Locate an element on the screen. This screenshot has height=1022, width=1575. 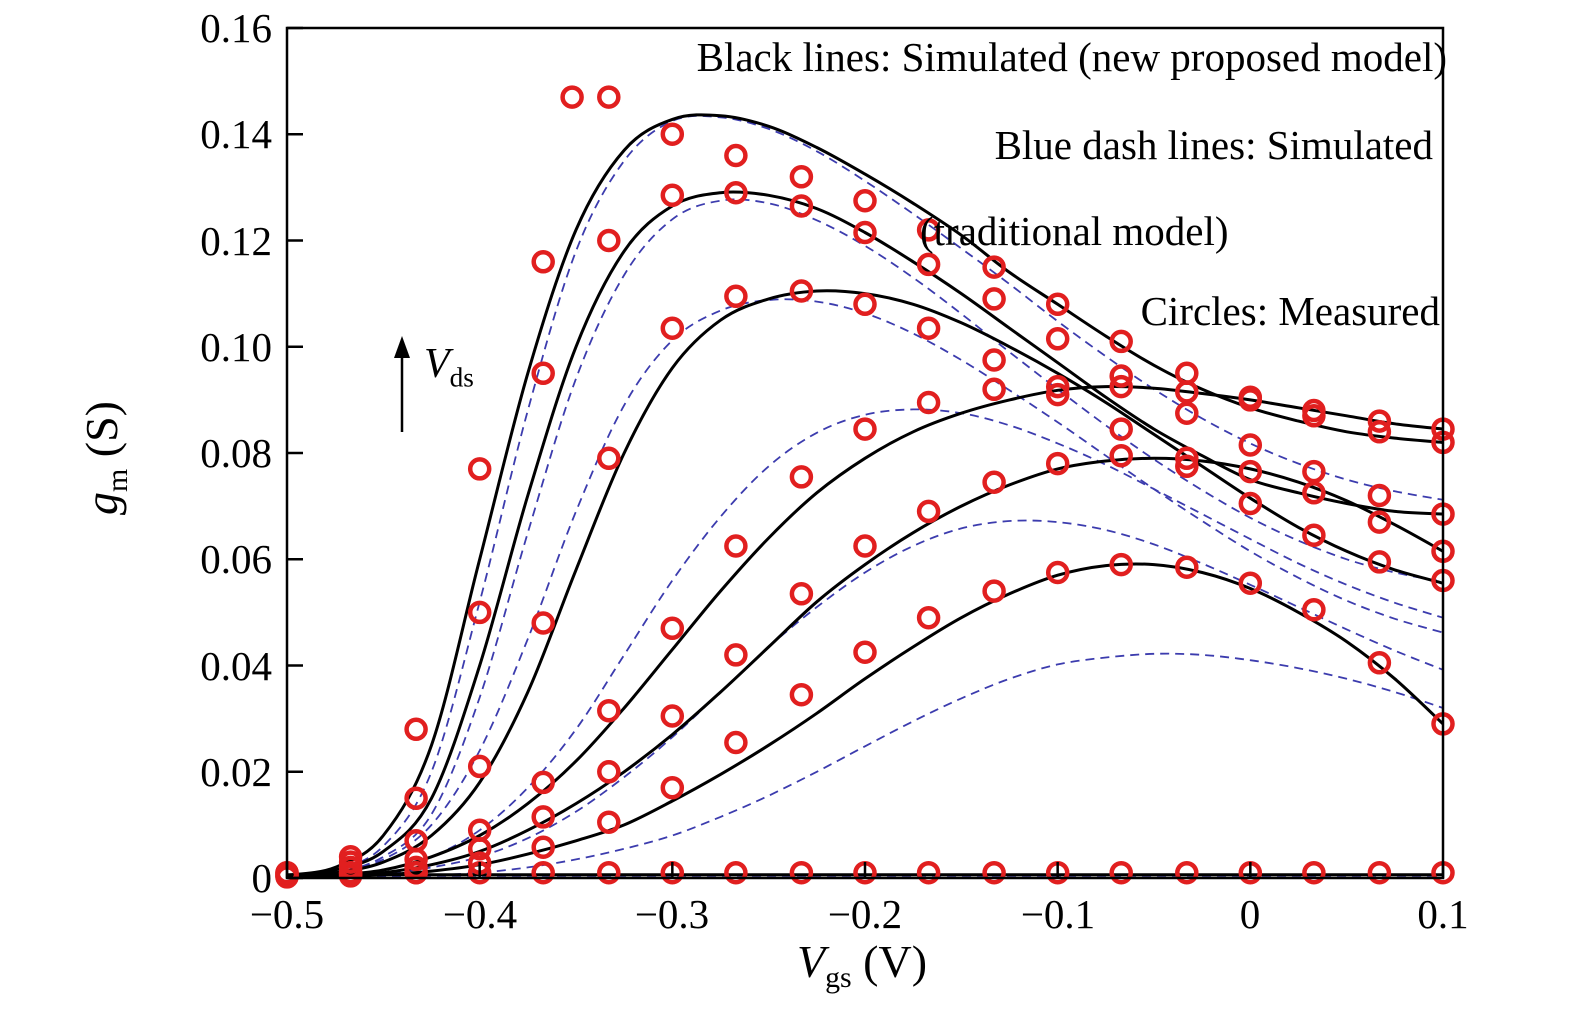
x-axis-variable: V is located at coordinates (811, 961).